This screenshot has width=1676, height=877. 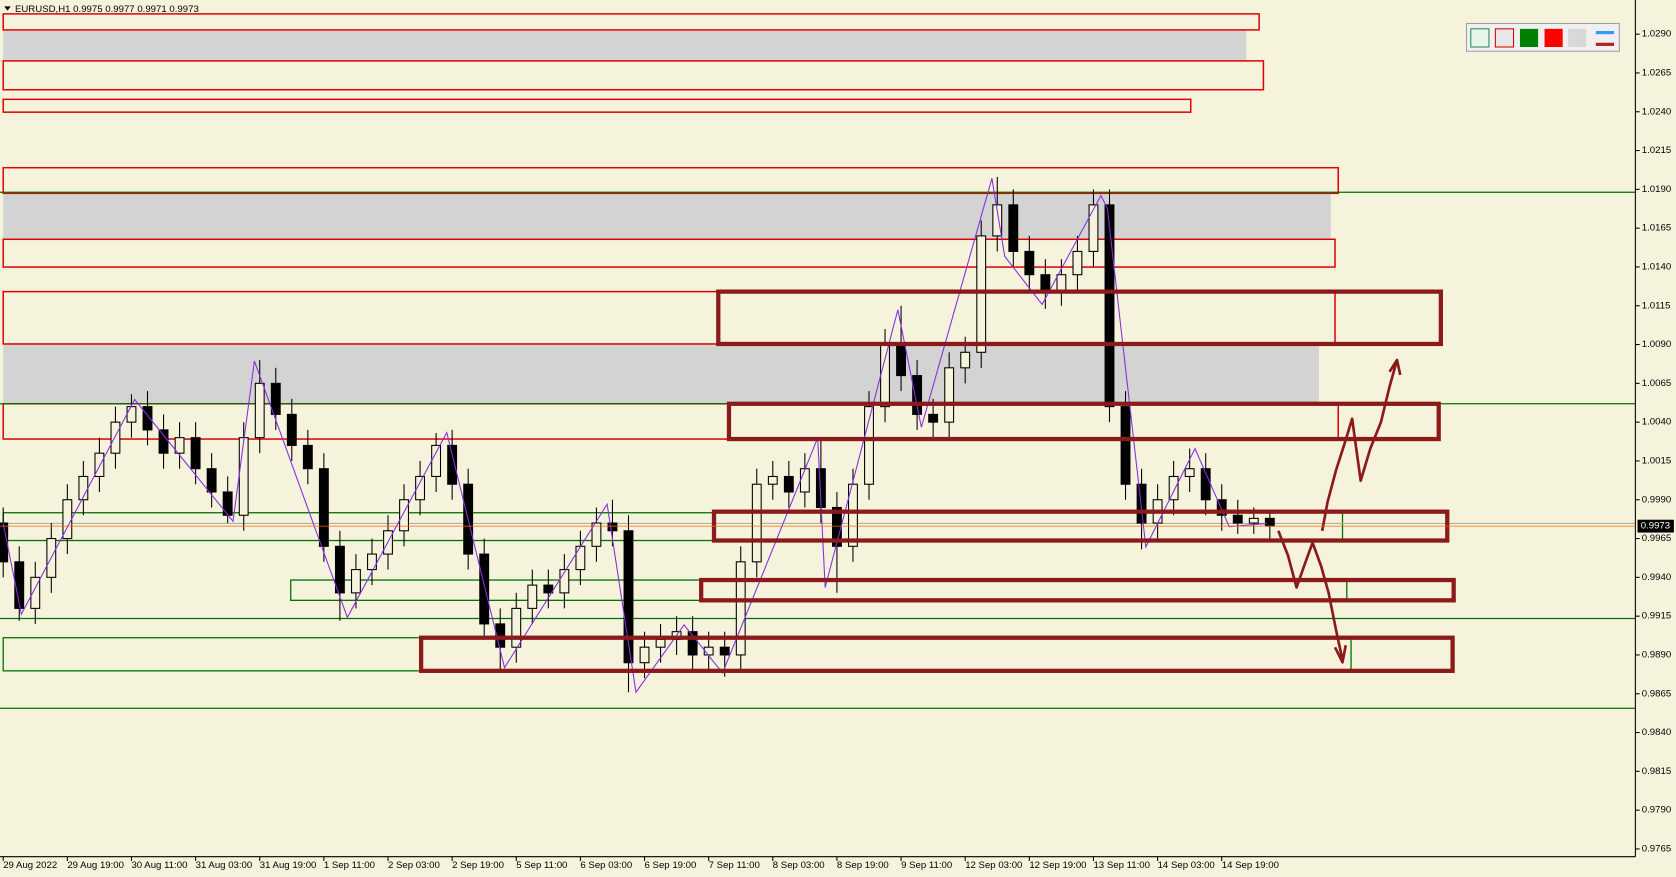 What do you see at coordinates (159, 865) in the screenshot?
I see `x-tick-label: 30 Aug 11:00` at bounding box center [159, 865].